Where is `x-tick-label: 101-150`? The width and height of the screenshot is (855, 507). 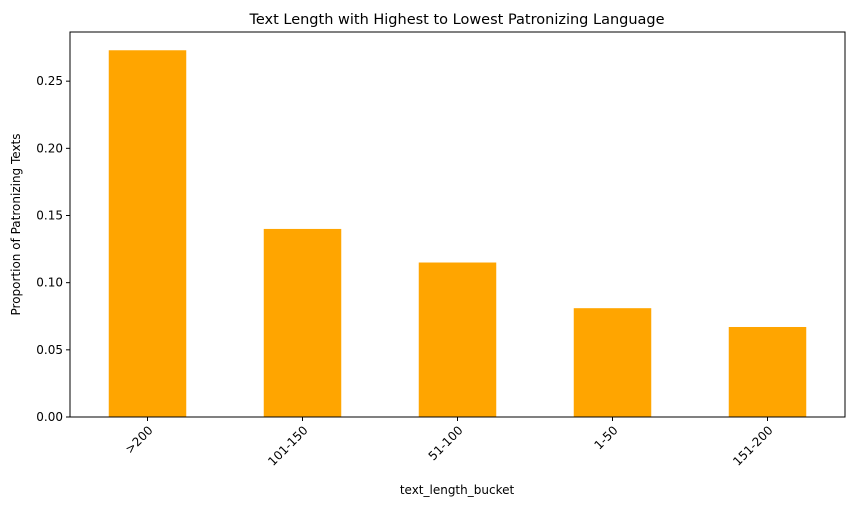
x-tick-label: 101-150 is located at coordinates (287, 445).